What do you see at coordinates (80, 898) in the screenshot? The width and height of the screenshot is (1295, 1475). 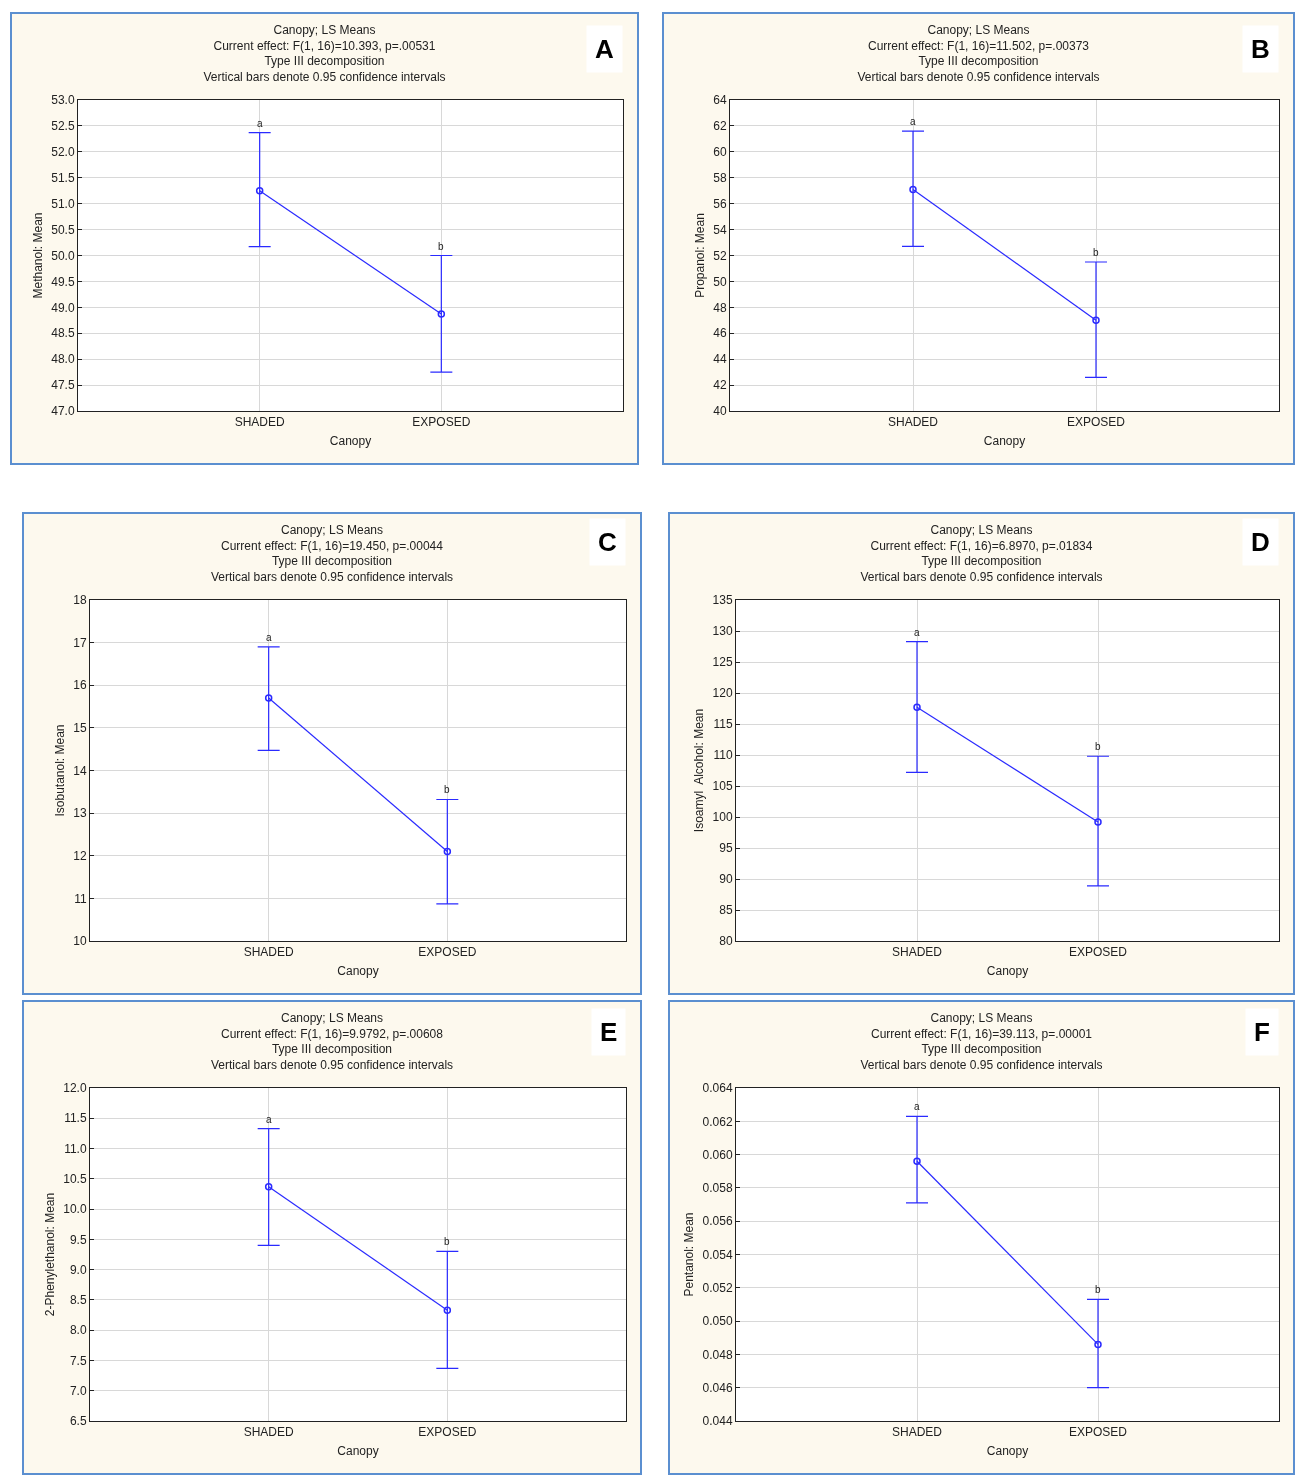 I see `y-tick-label: 11` at bounding box center [80, 898].